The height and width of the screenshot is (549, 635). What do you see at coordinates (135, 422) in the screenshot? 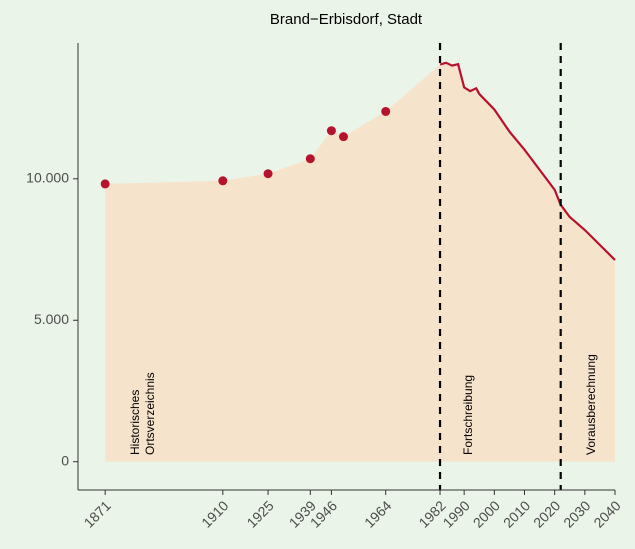
I see `annotation: Historisches` at bounding box center [135, 422].